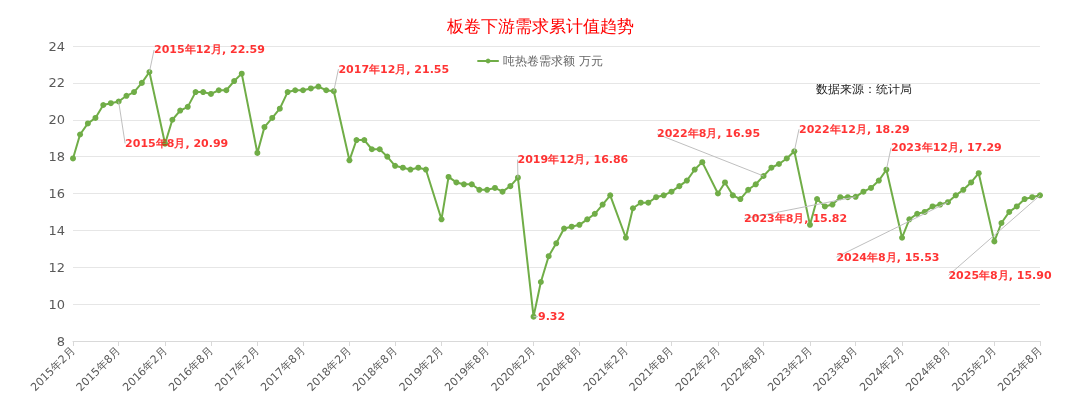  Describe the element at coordinates (56, 157) in the screenshot. I see `y-tick-label: 18` at that location.